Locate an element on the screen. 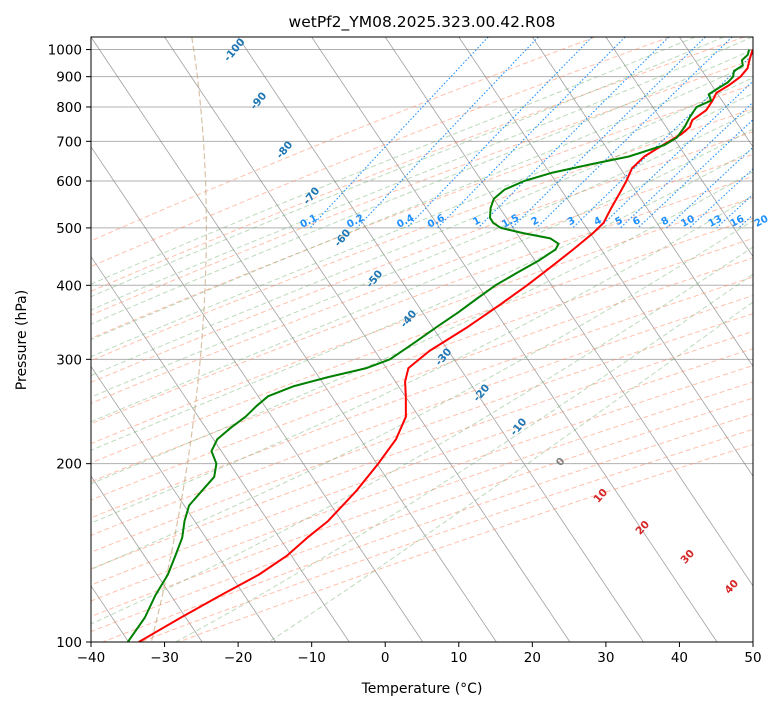 This screenshot has width=775, height=708. y-tick-label: 1000 is located at coordinates (65, 51).